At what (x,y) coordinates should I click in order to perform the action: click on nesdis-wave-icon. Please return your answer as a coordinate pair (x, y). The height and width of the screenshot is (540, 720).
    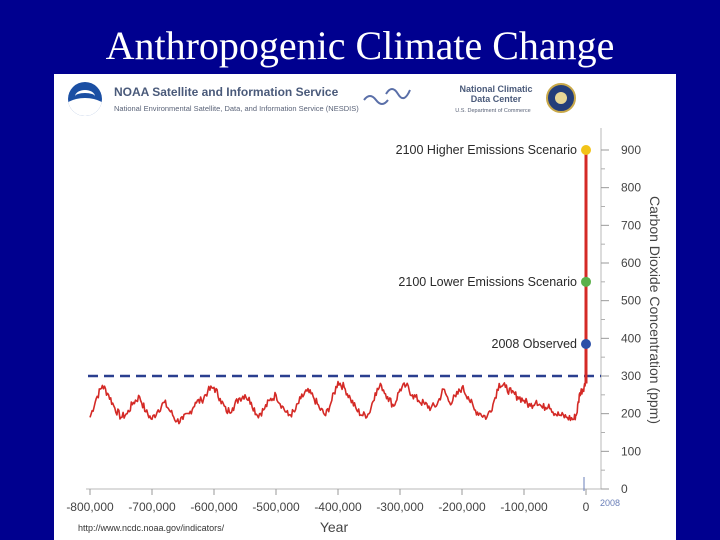
    Looking at the image, I should click on (387, 96).